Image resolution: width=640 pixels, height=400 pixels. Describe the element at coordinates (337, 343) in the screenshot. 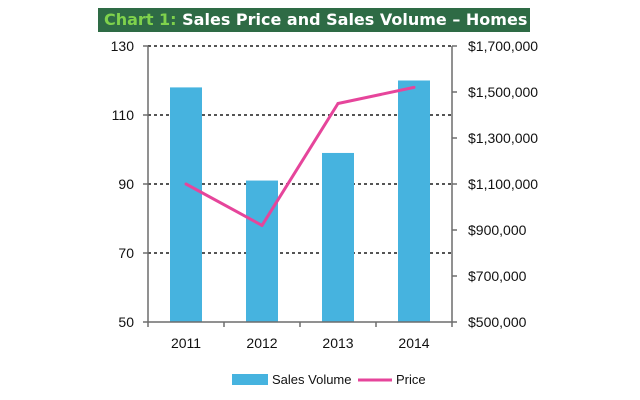

I see `x-tick-label: 2013` at that location.